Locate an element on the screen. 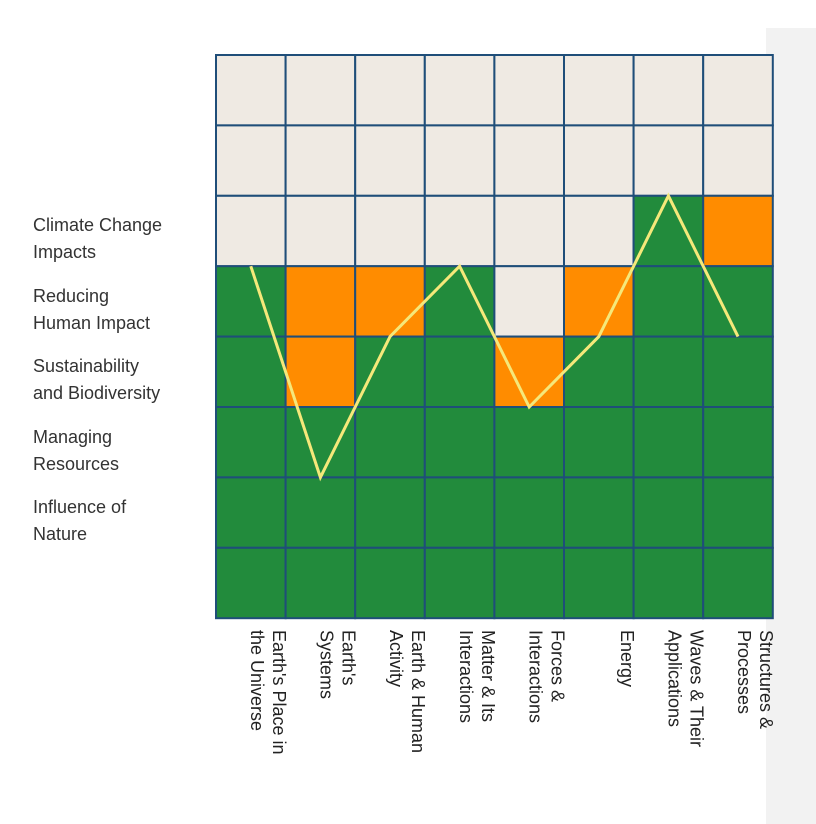 The image size is (816, 824). row-label-line: Nature is located at coordinates (60, 534).